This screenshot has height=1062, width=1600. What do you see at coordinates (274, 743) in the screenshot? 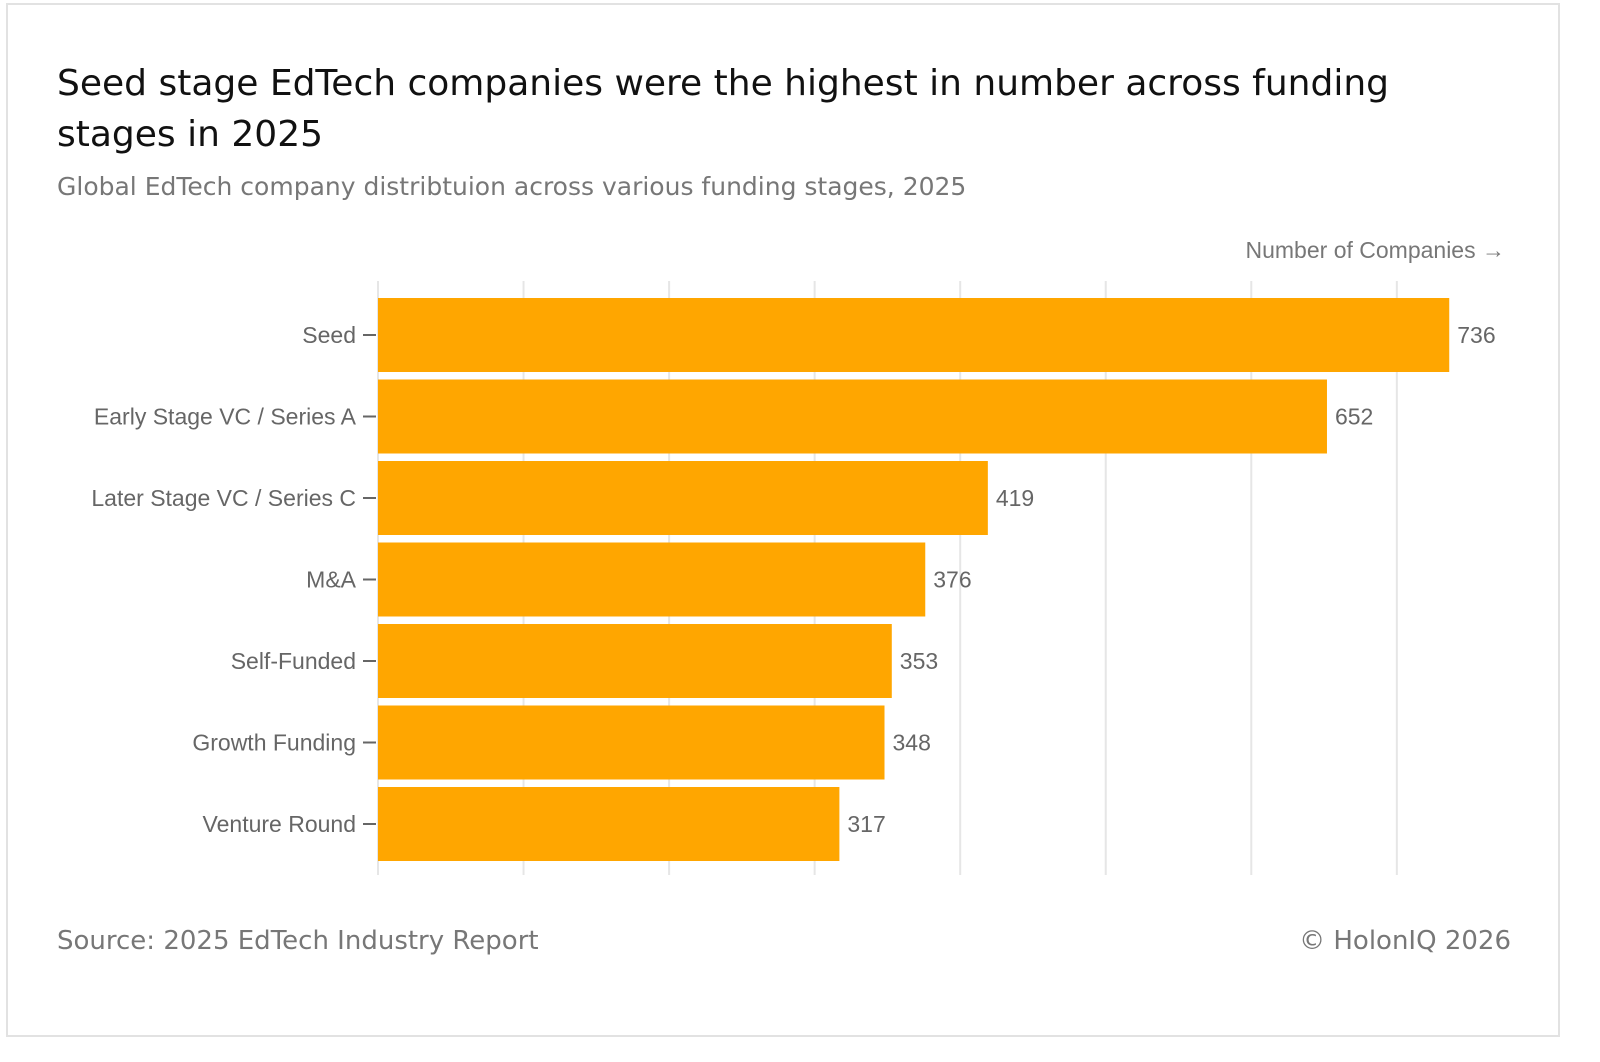
I see `category-label: Growth Funding` at bounding box center [274, 743].